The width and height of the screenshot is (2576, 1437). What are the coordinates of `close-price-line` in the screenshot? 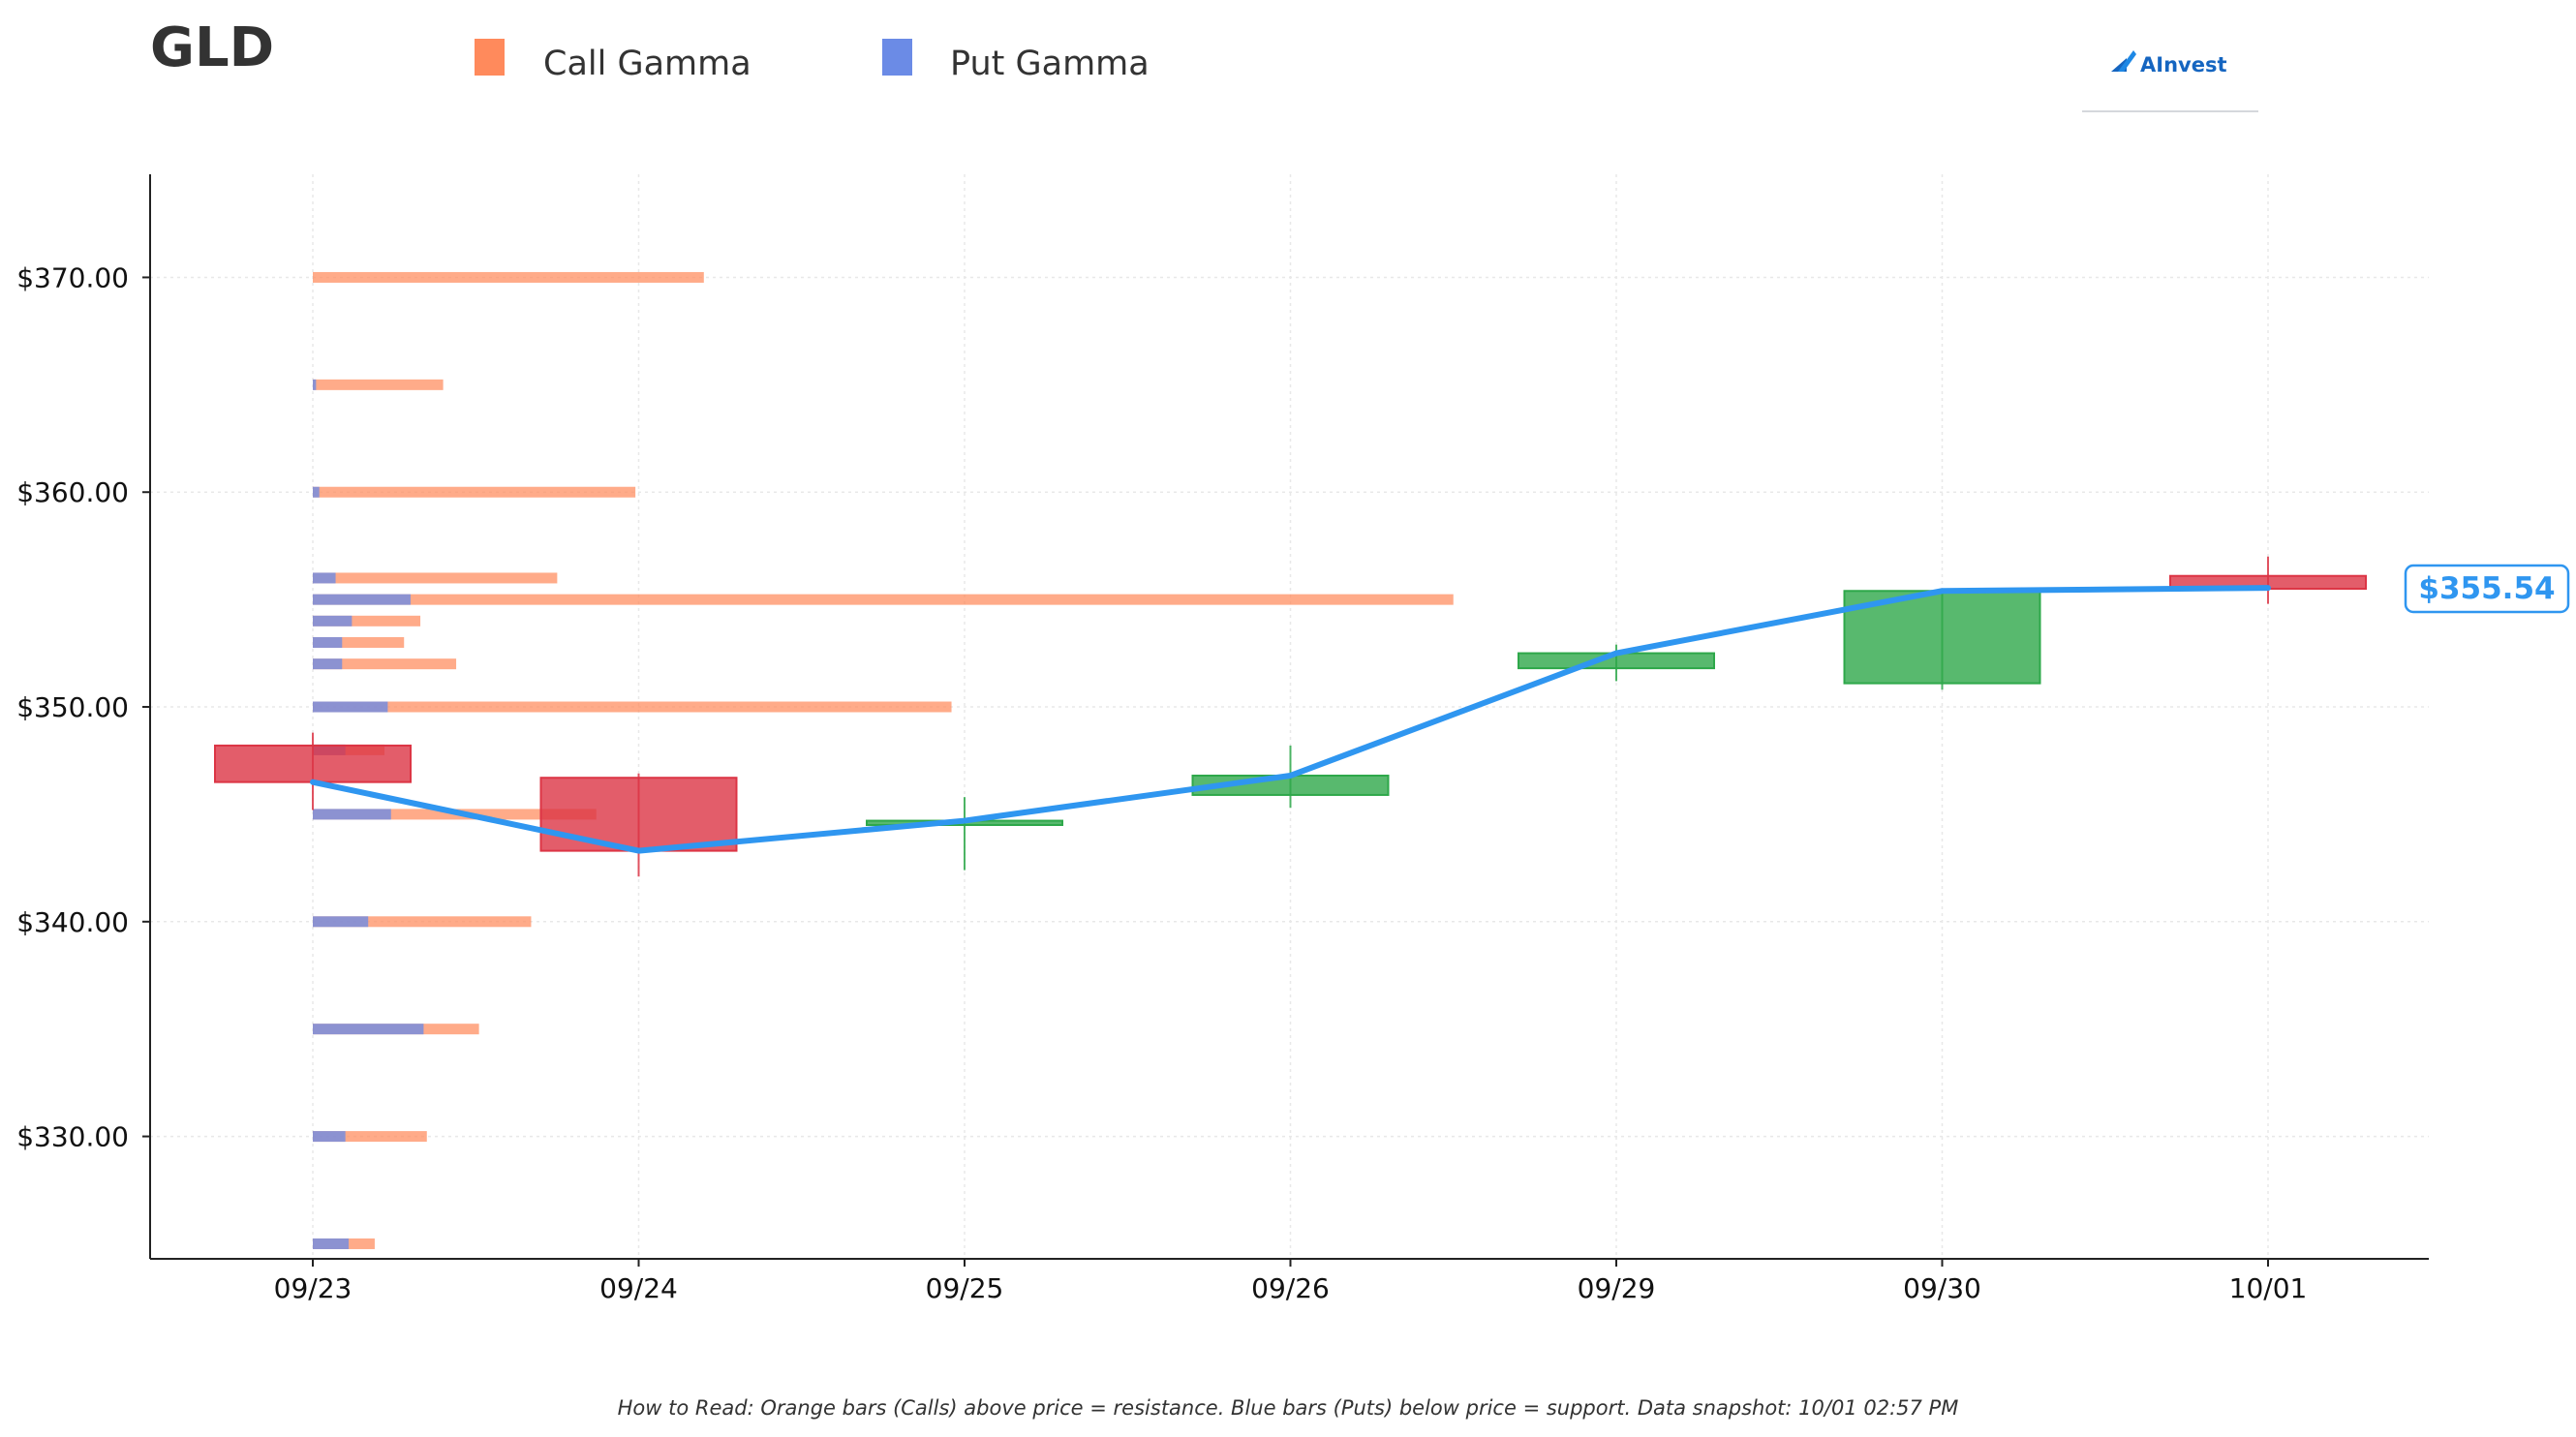 It's located at (1290, 720).